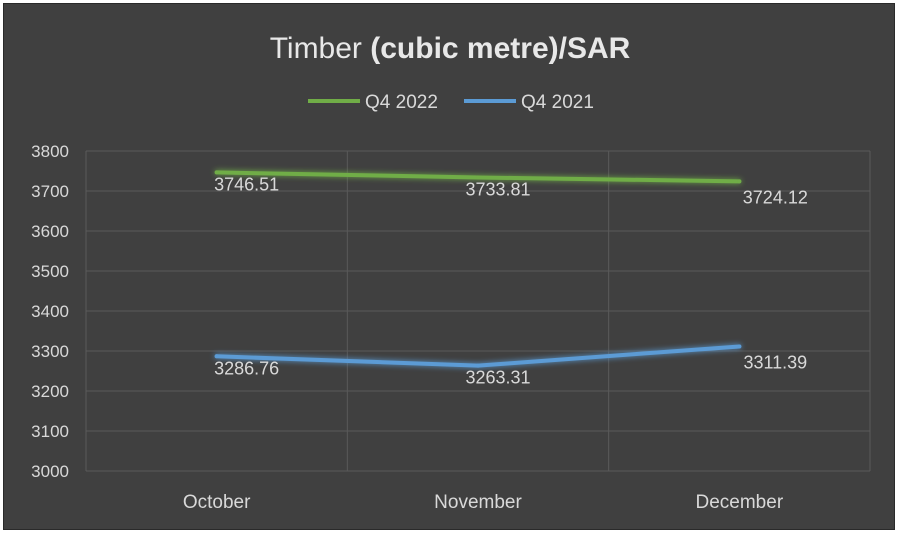 The height and width of the screenshot is (535, 900). Describe the element at coordinates (50, 391) in the screenshot. I see `y-tick-label: 3200` at that location.